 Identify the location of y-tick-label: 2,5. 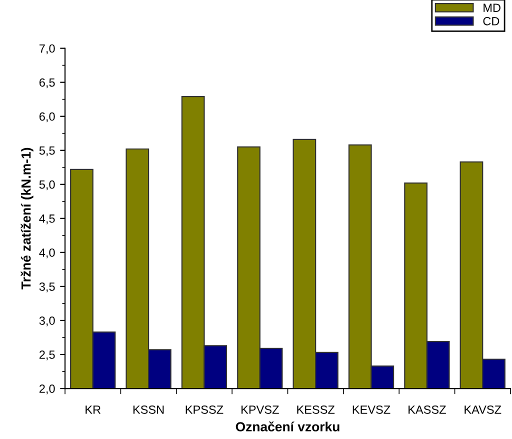
(47, 355).